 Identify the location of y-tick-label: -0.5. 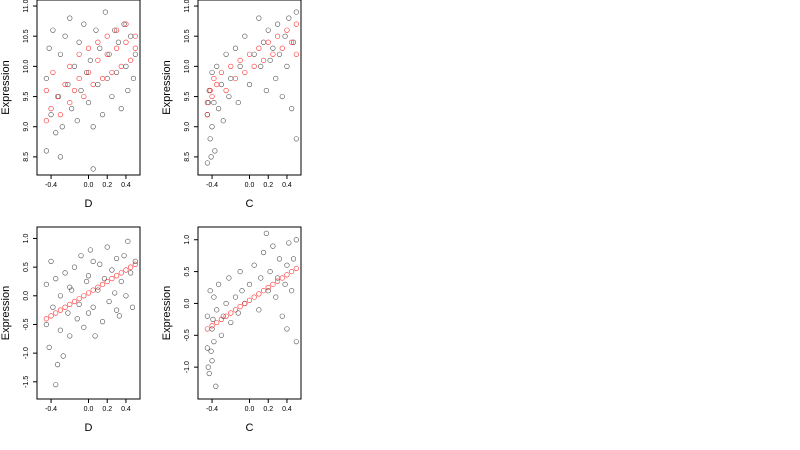
(26, 324).